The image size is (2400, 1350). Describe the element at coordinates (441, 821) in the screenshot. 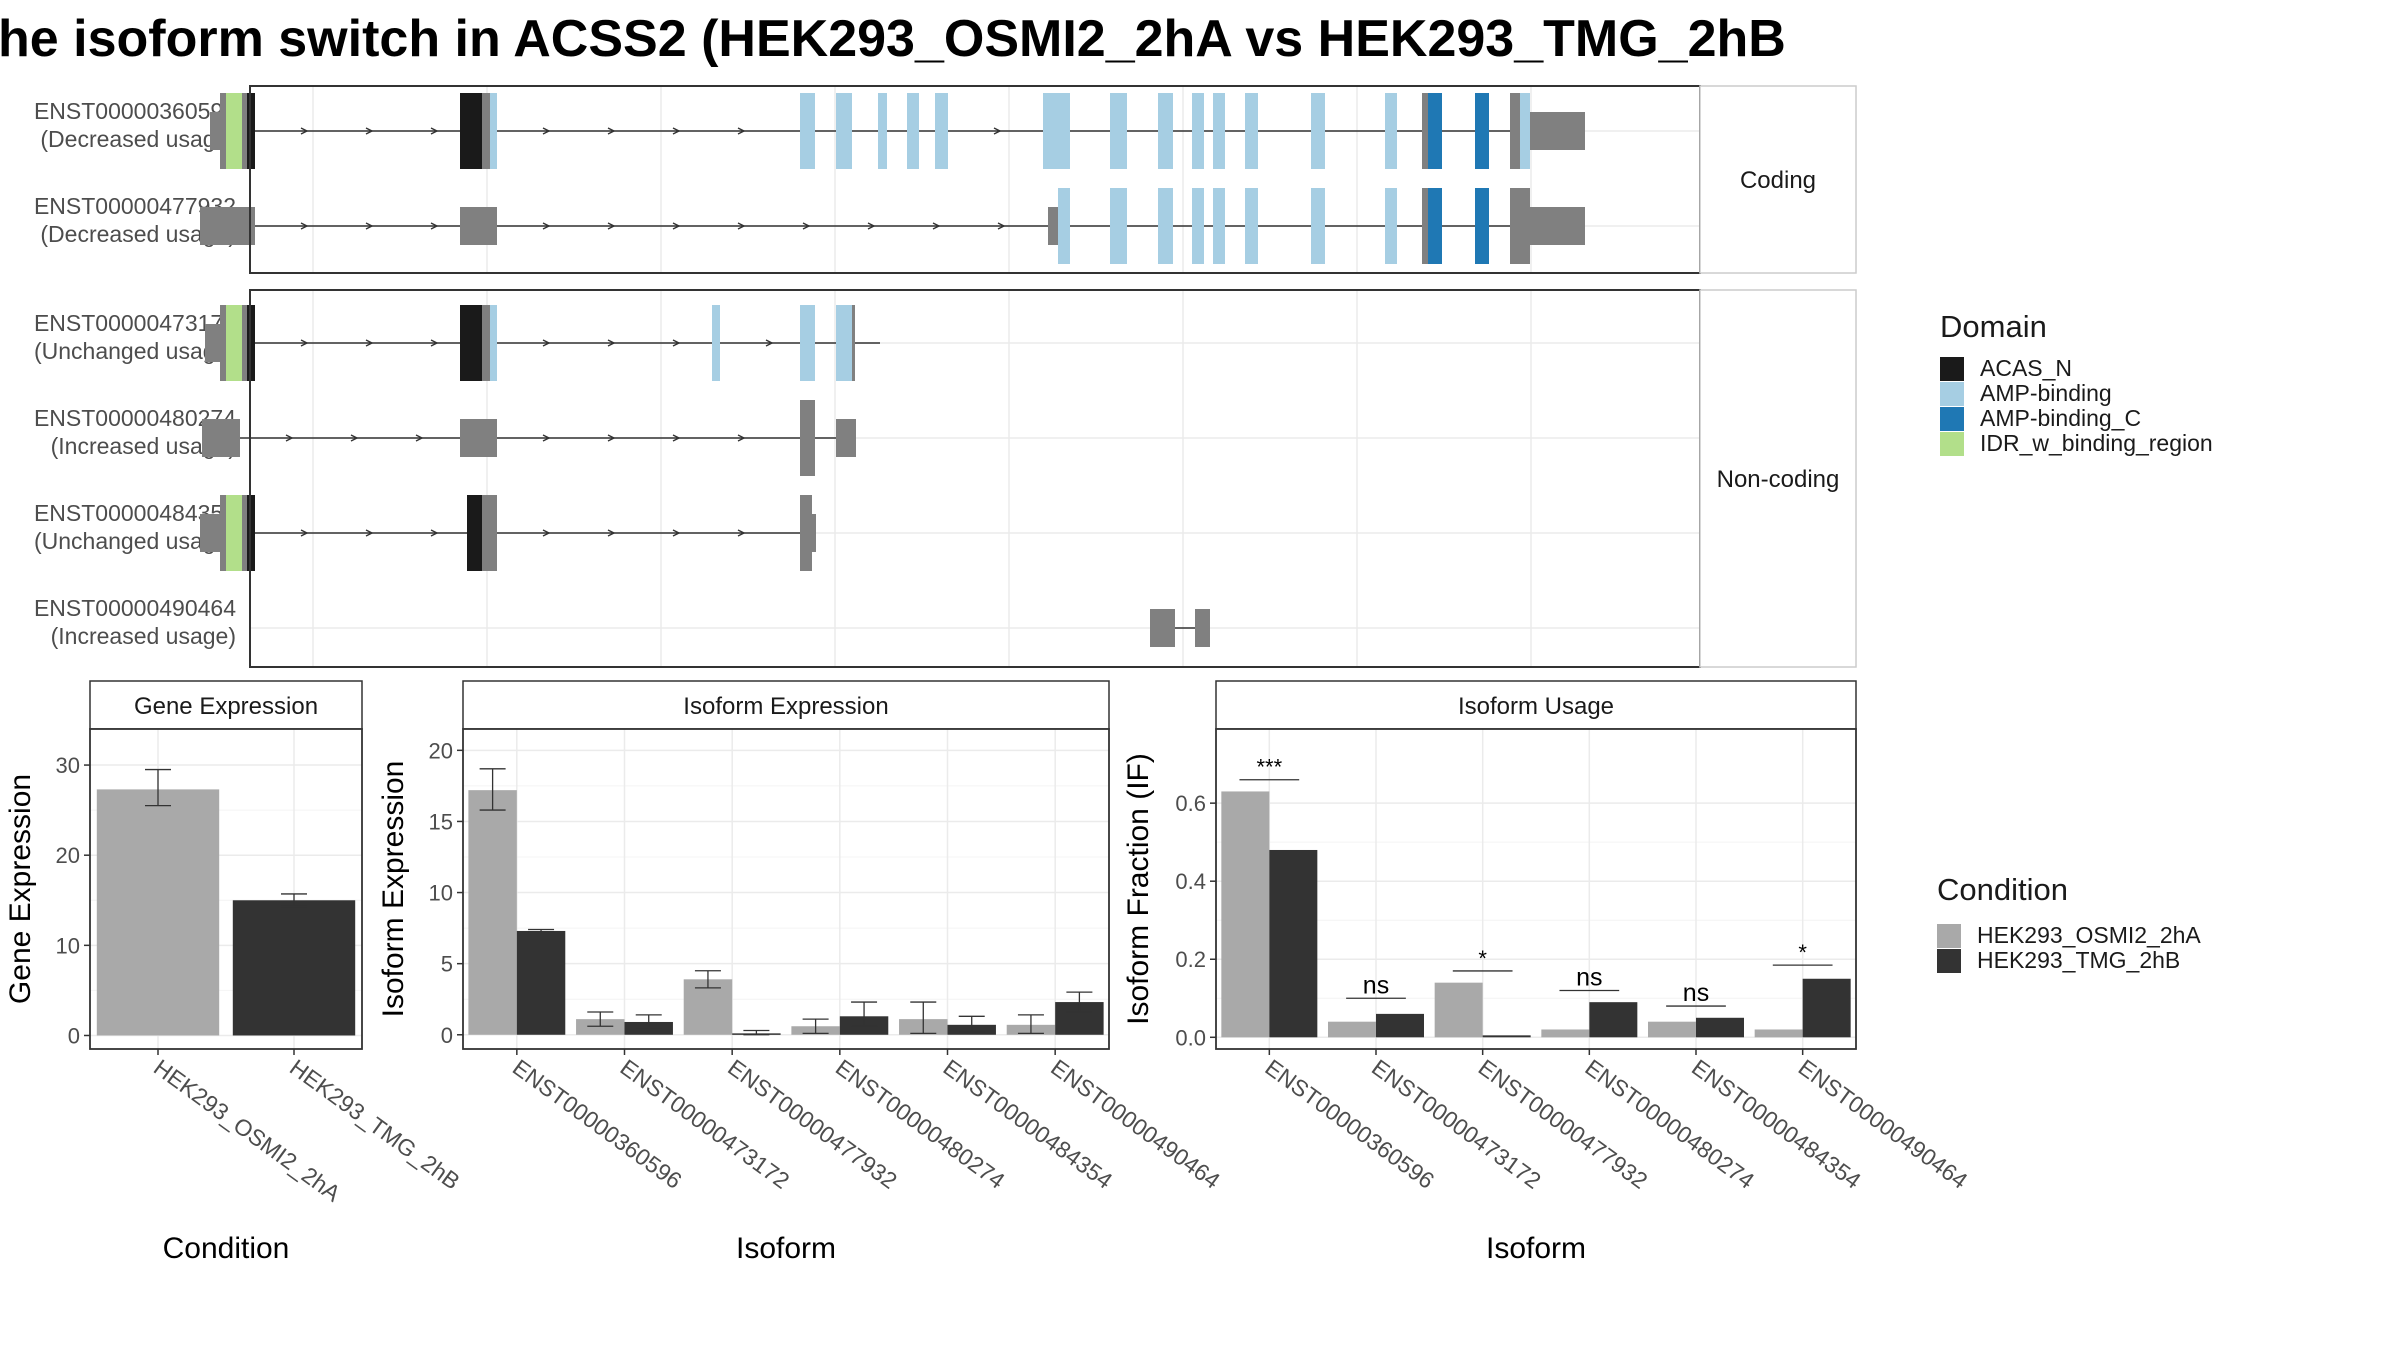

I see `y-tick-label: 15` at that location.